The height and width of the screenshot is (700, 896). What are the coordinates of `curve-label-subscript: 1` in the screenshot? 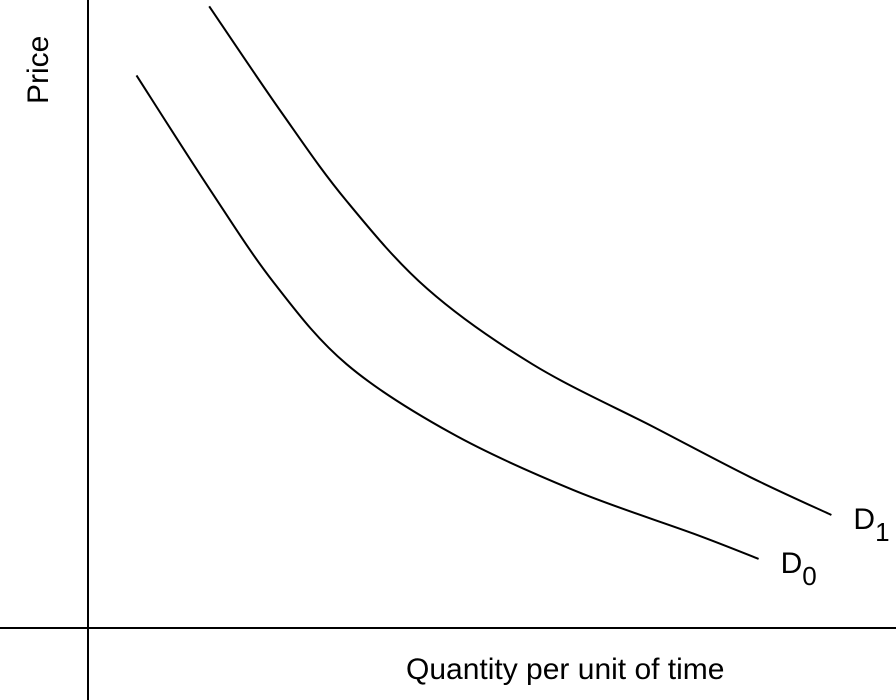 It's located at (882, 532).